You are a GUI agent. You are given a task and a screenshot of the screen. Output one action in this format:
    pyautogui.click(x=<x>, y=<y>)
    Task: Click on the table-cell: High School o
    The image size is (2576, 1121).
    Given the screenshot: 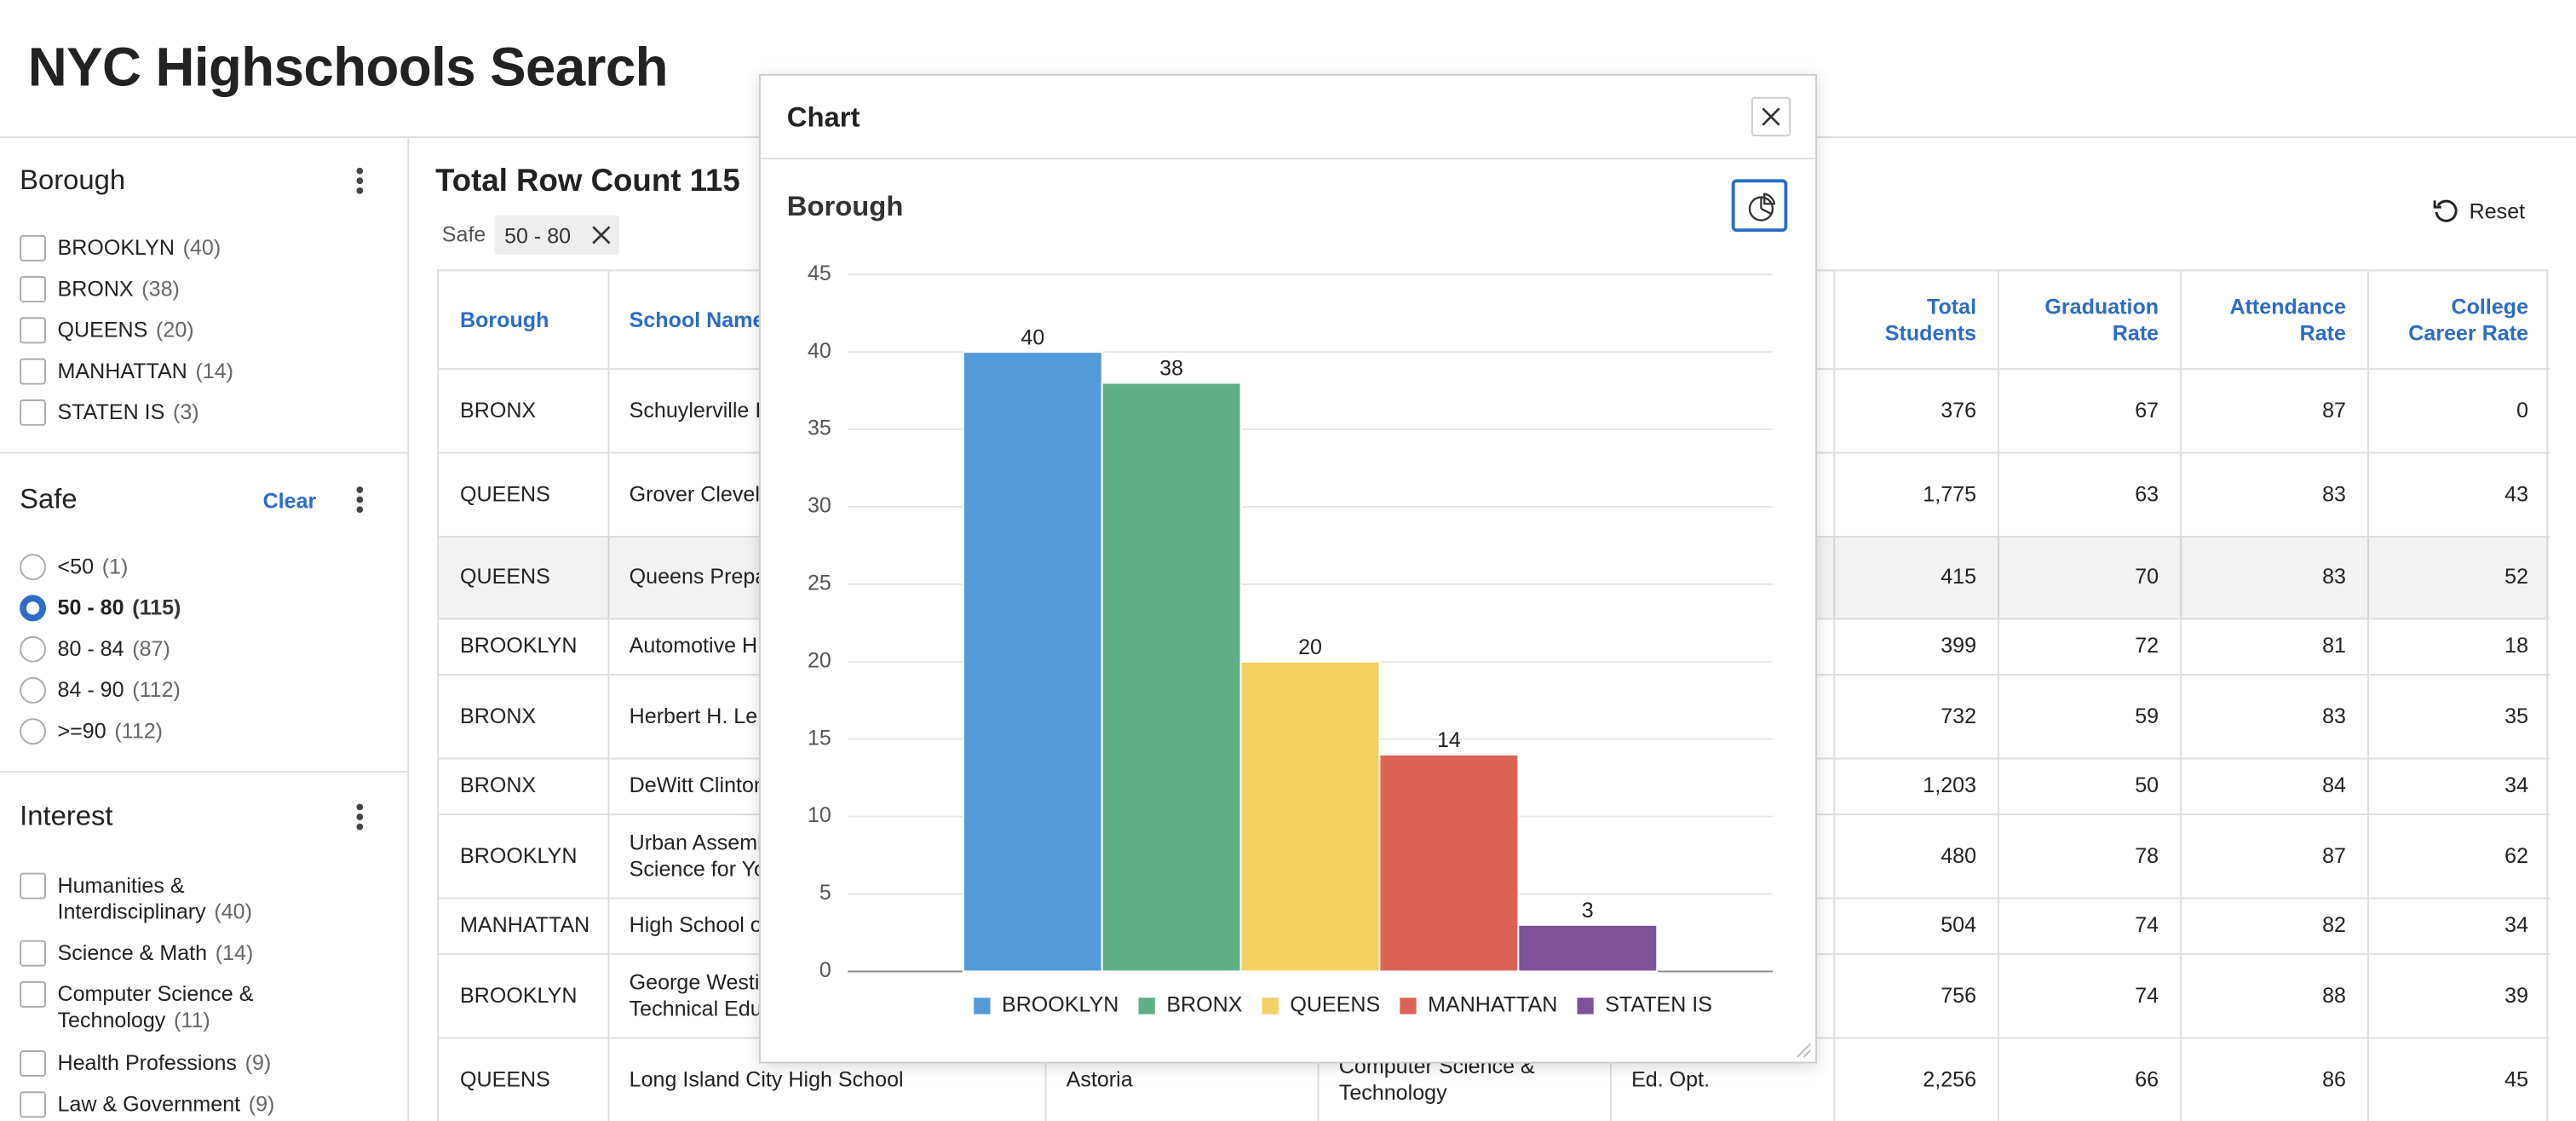 What is the action you would take?
    pyautogui.click(x=696, y=924)
    